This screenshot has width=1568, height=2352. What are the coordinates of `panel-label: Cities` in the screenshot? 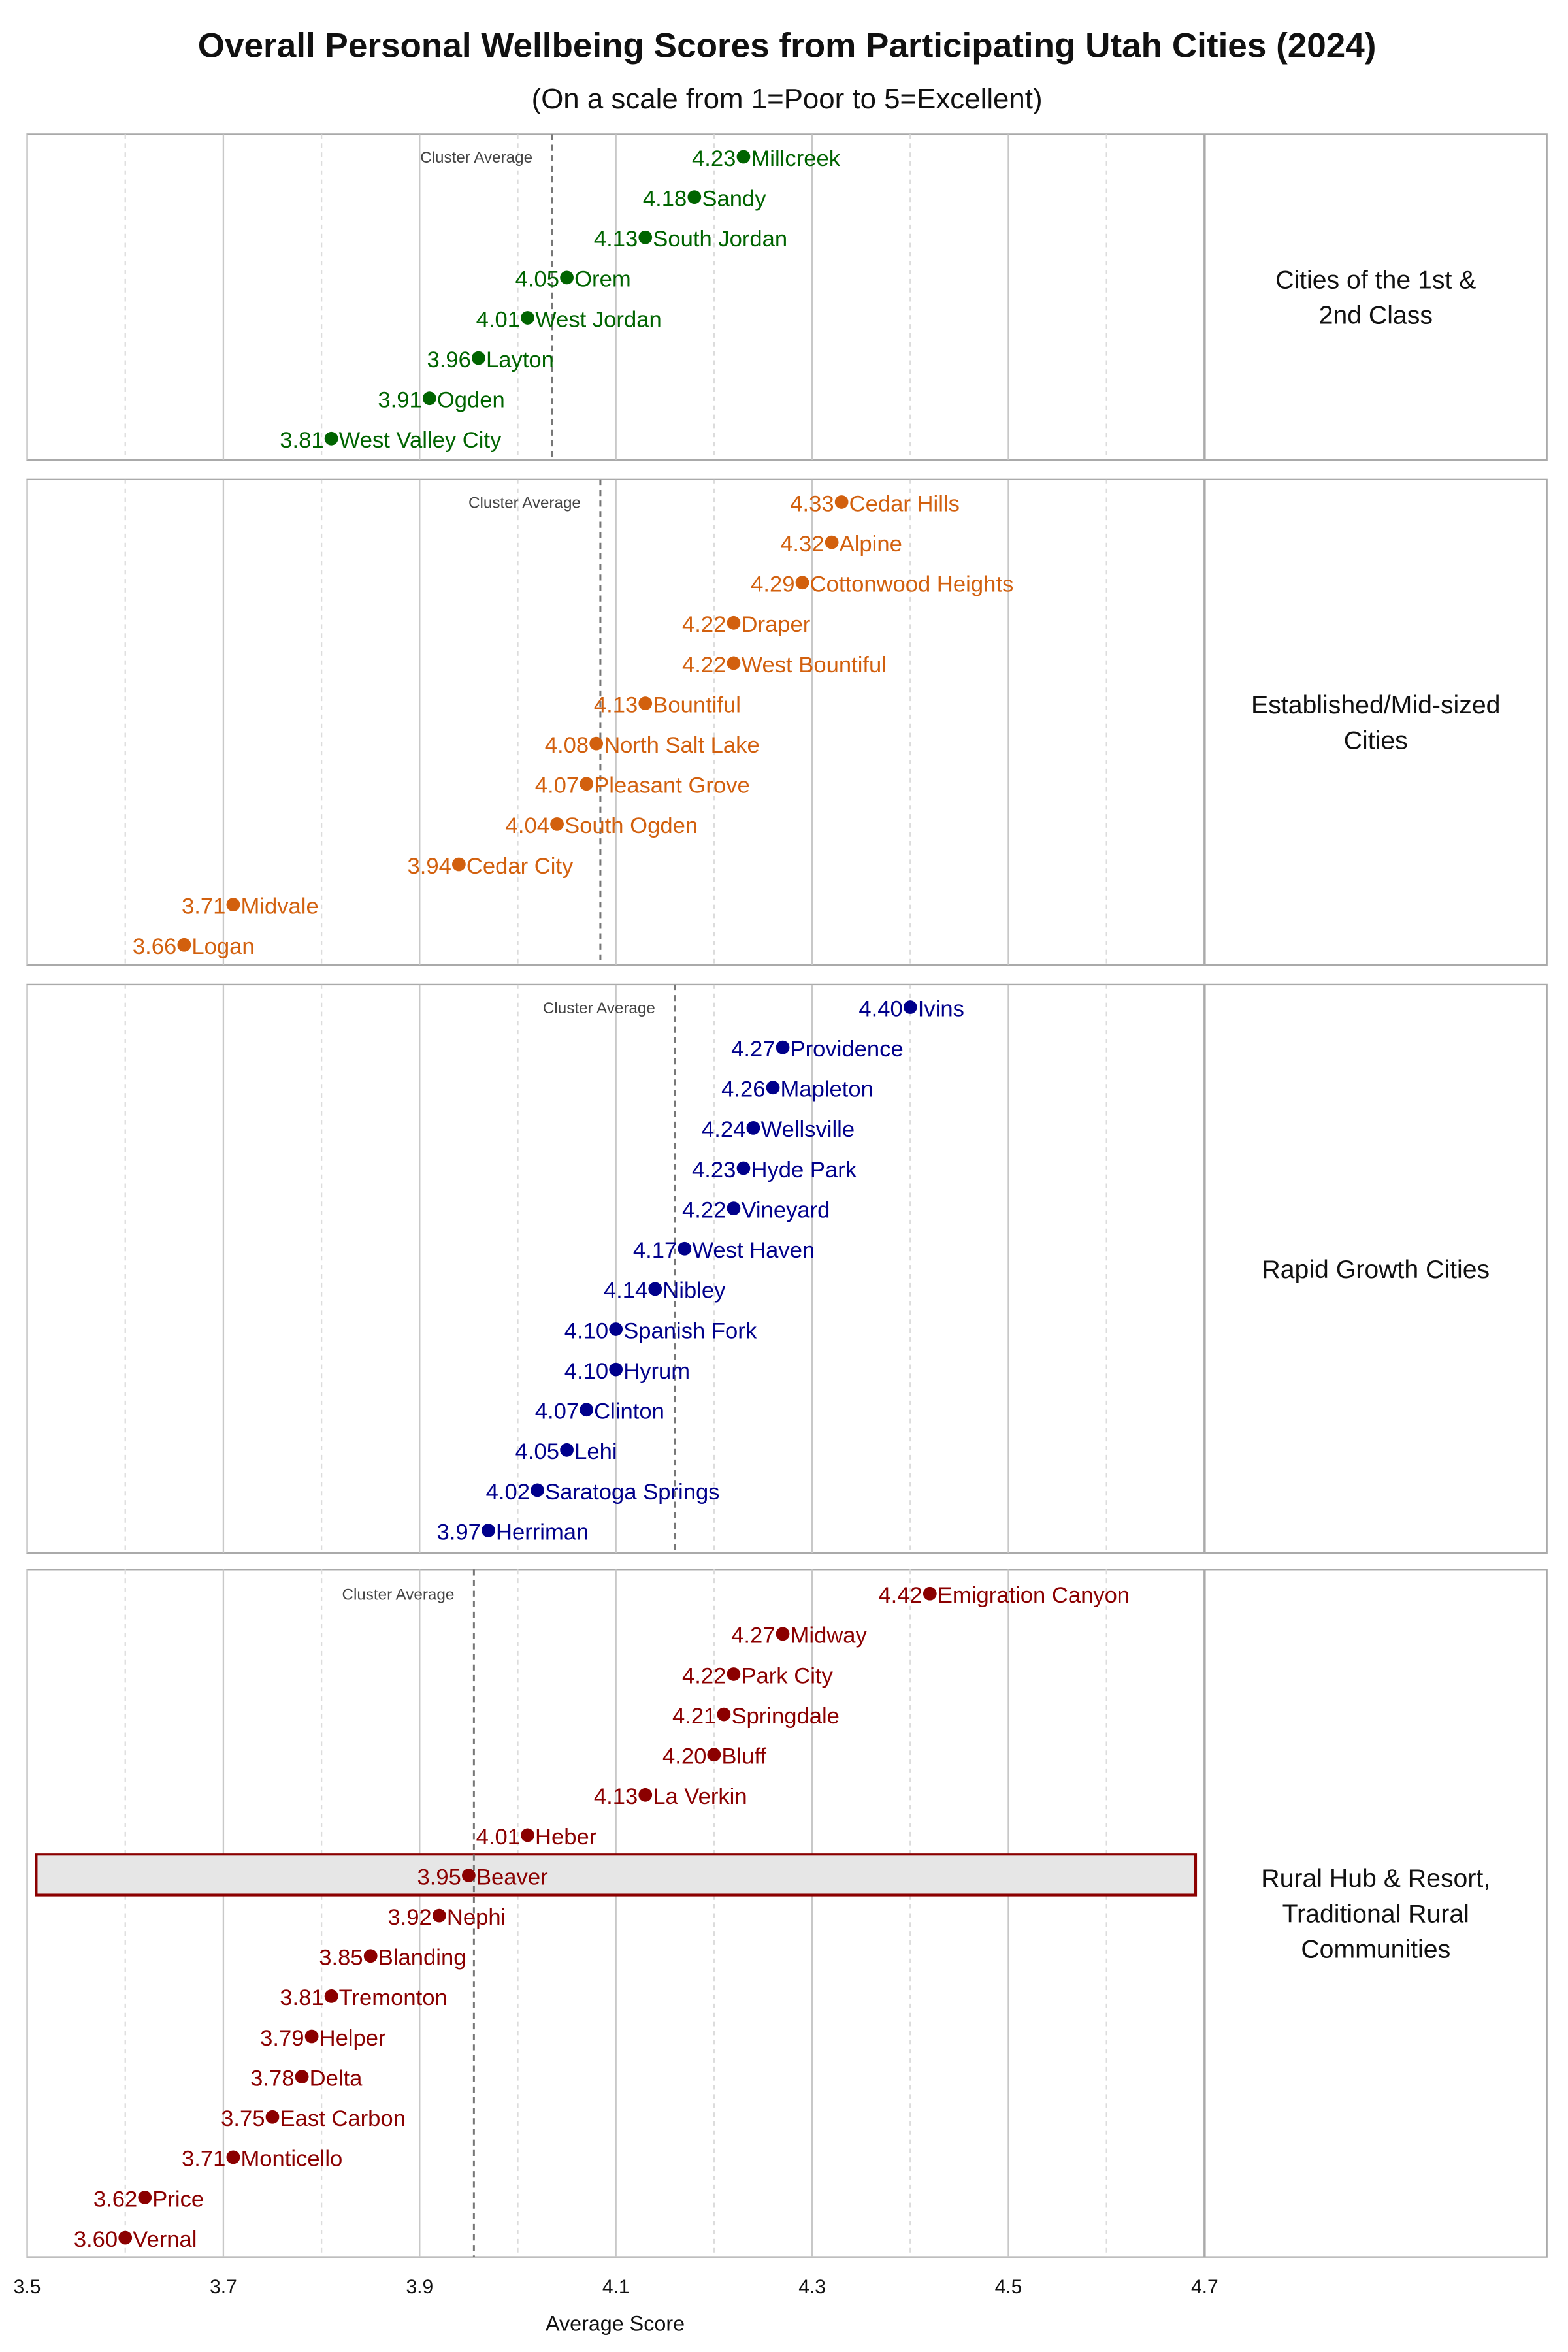 It's located at (1376, 740).